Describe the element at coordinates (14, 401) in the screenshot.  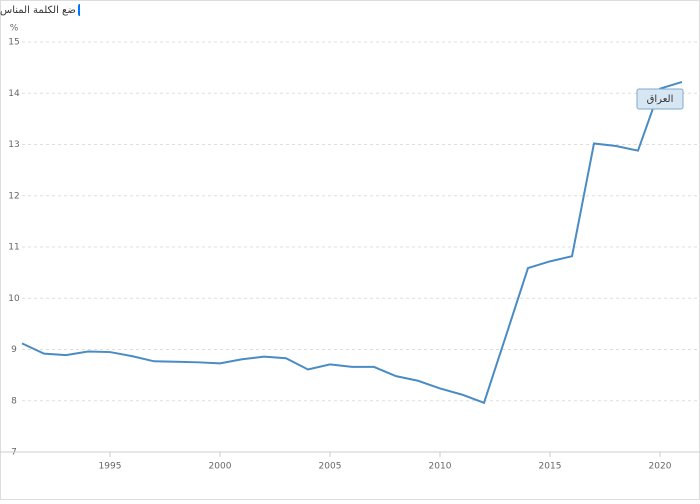
I see `y-tick-label: 8` at that location.